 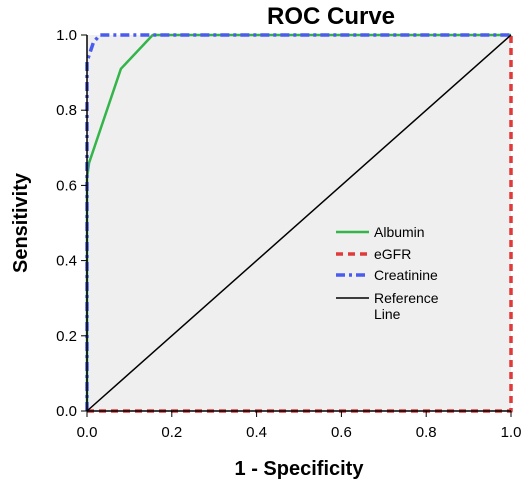 I want to click on y-tick-label: 1.0, so click(x=66, y=35).